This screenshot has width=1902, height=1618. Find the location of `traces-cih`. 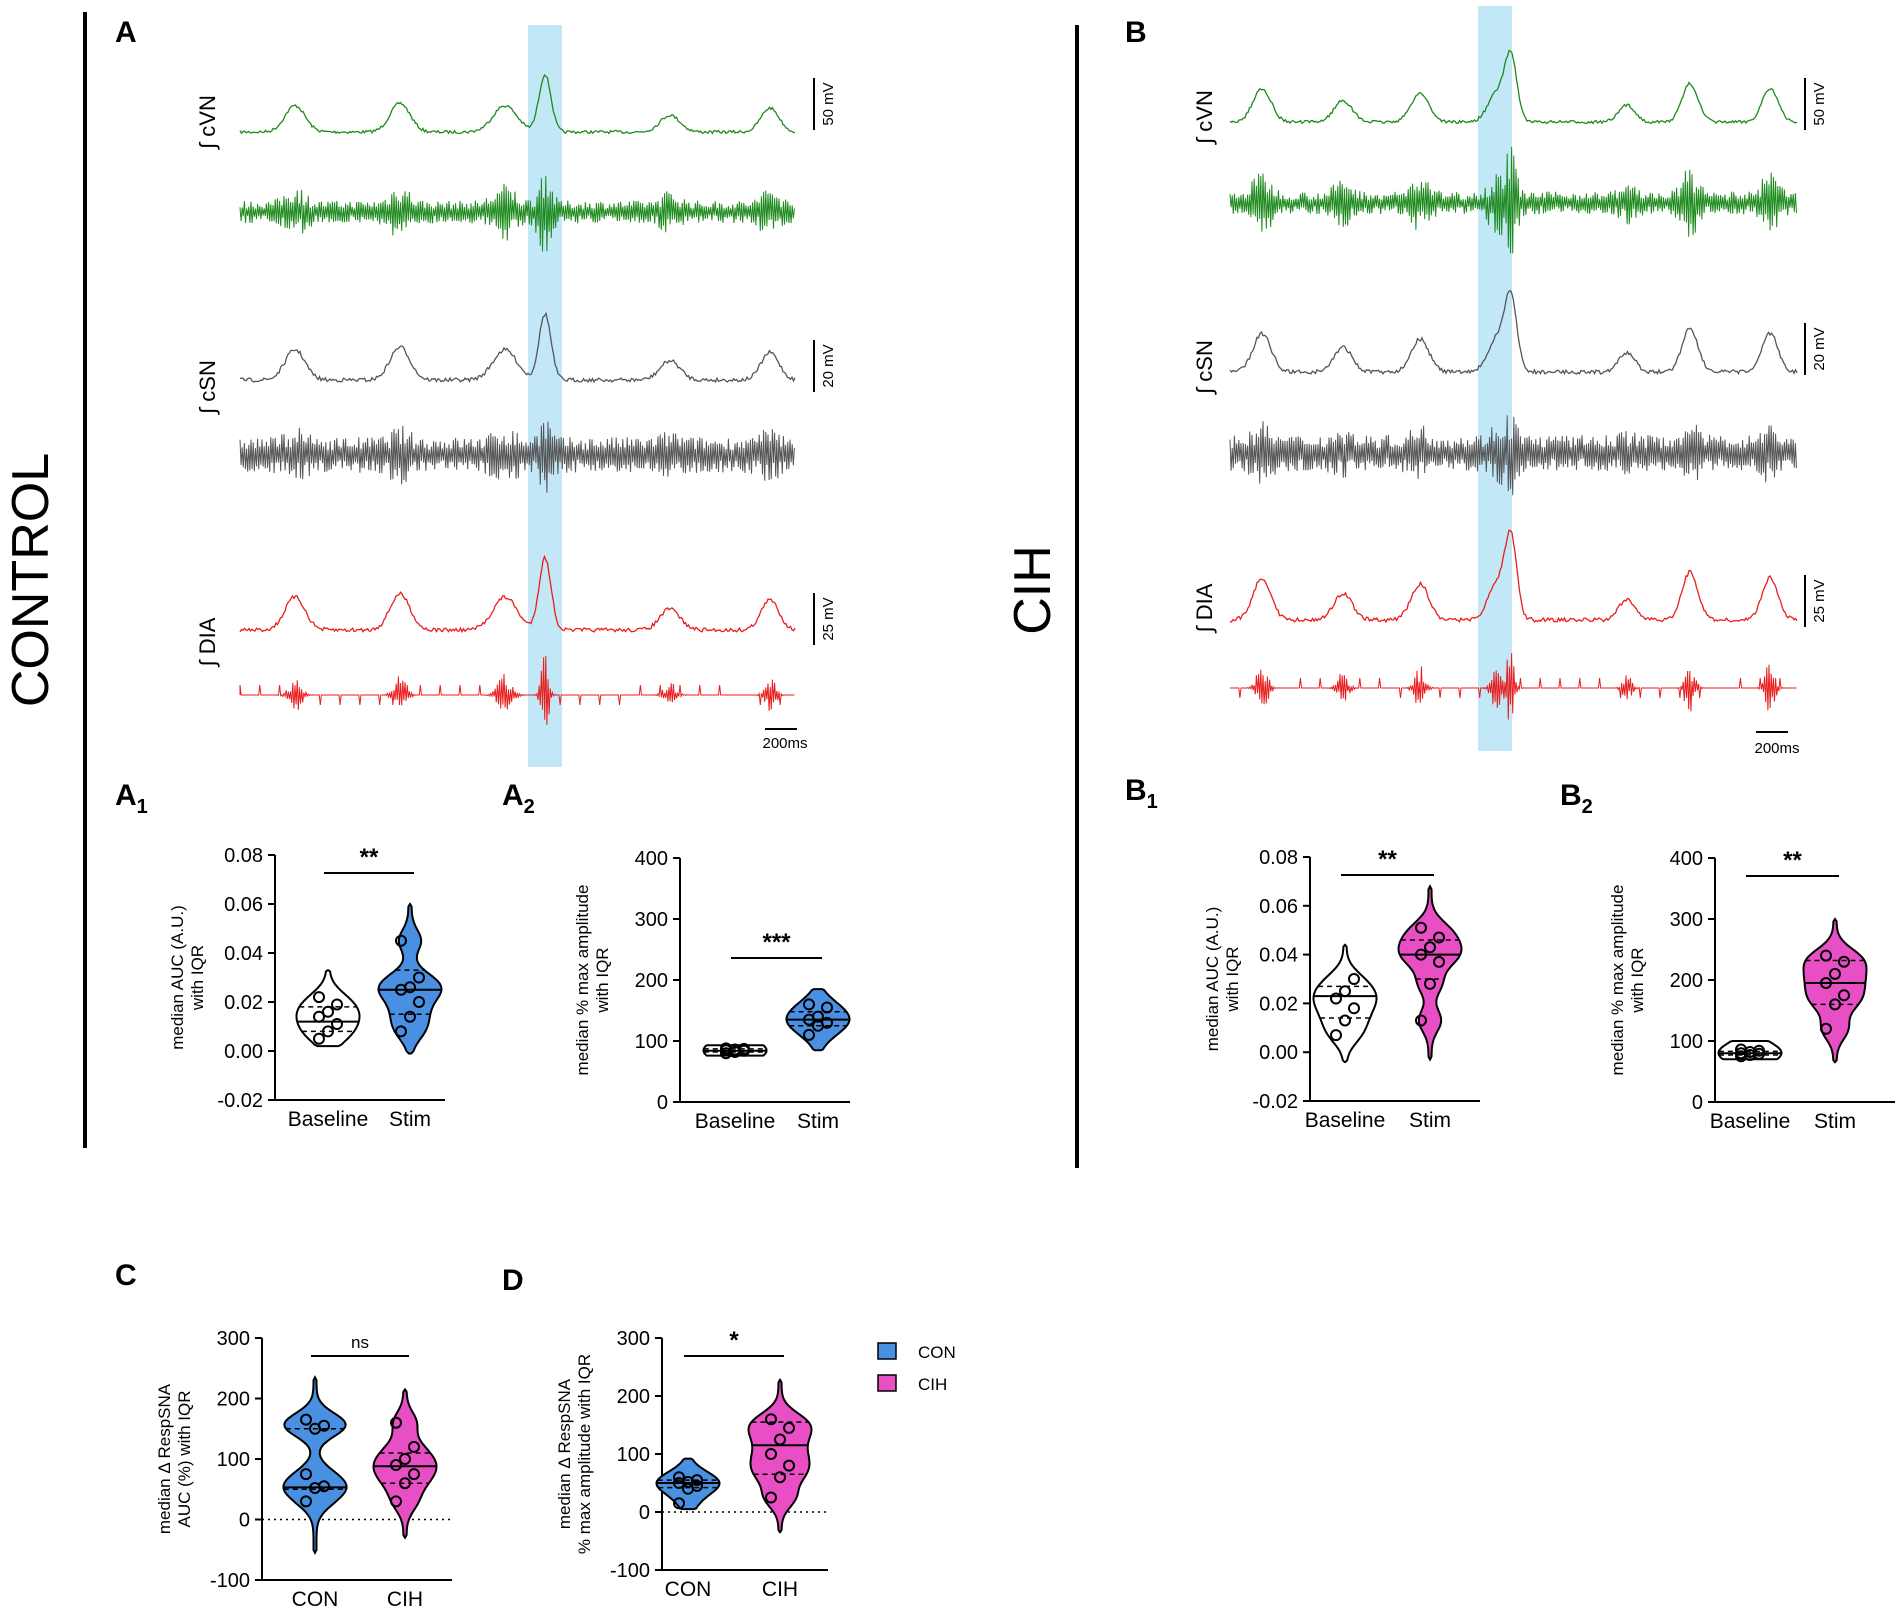

traces-cih is located at coordinates (1513, 384).